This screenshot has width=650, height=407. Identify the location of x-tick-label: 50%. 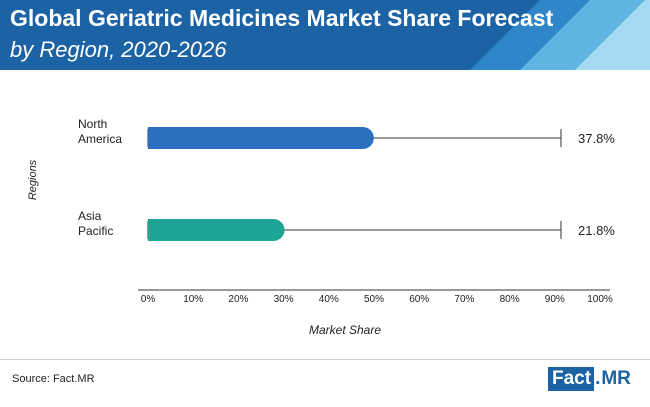
(374, 299).